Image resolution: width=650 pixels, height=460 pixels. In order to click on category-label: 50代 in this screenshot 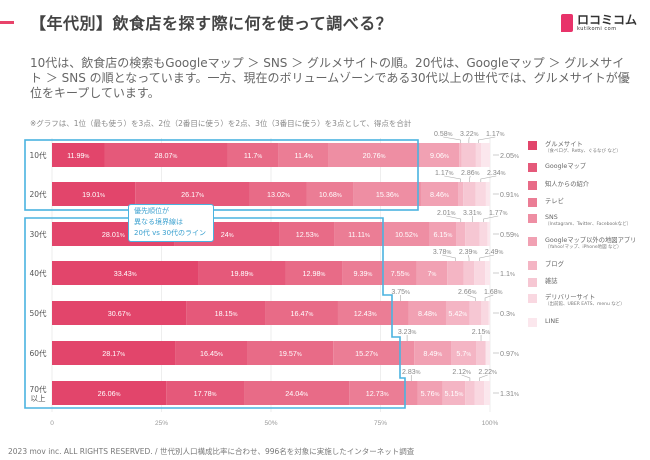, I will do `click(38, 313)`.